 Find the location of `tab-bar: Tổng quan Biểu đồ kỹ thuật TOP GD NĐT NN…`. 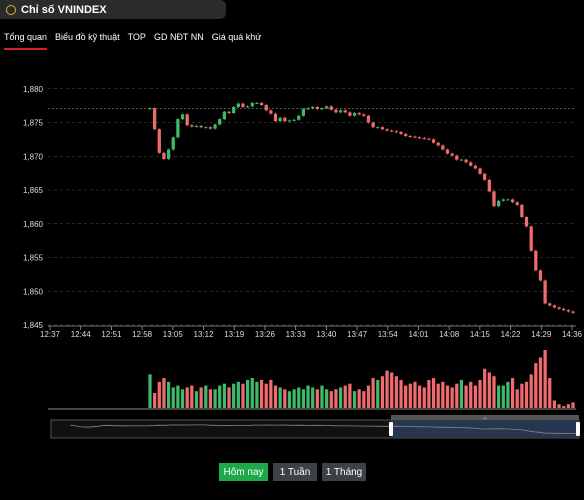

tab-bar: Tổng quan Biểu đồ kỹ thuật TOP GD NĐT NN… is located at coordinates (136, 41).